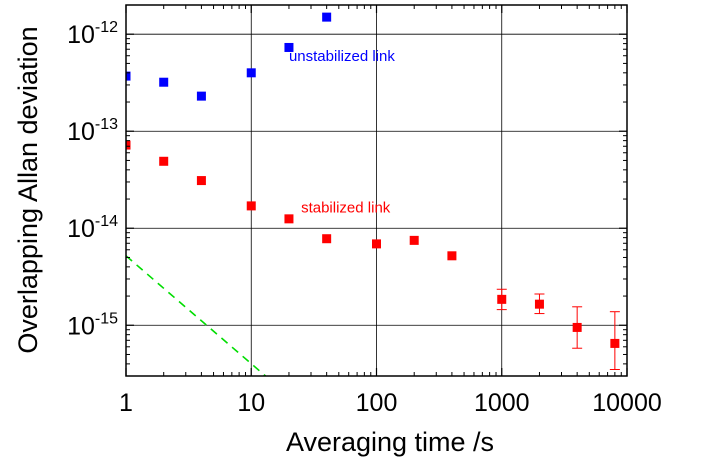 The image size is (704, 466). What do you see at coordinates (502, 403) in the screenshot?
I see `x-tick-label: 1000` at bounding box center [502, 403].